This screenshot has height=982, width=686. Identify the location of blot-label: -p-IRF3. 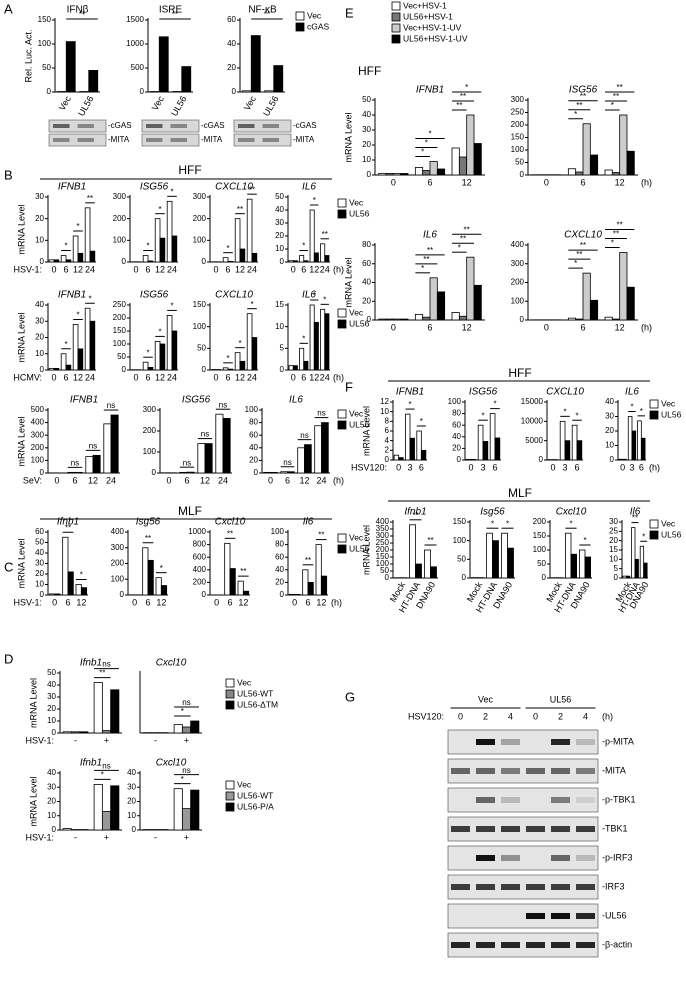
(617, 857).